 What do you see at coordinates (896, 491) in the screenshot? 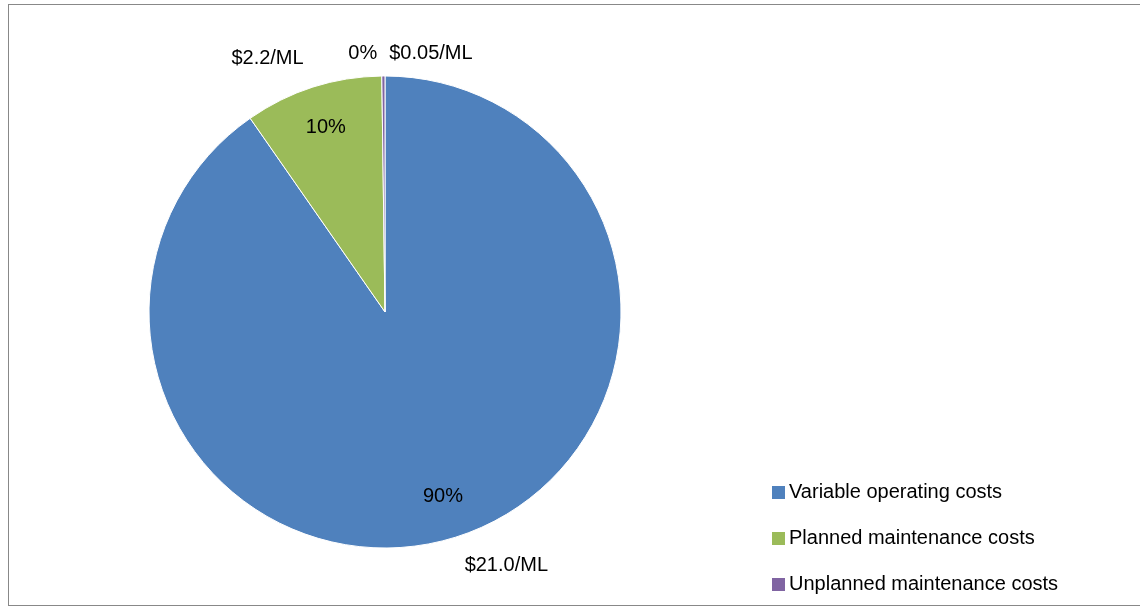
I see `legend-label: Variable operating costs` at bounding box center [896, 491].